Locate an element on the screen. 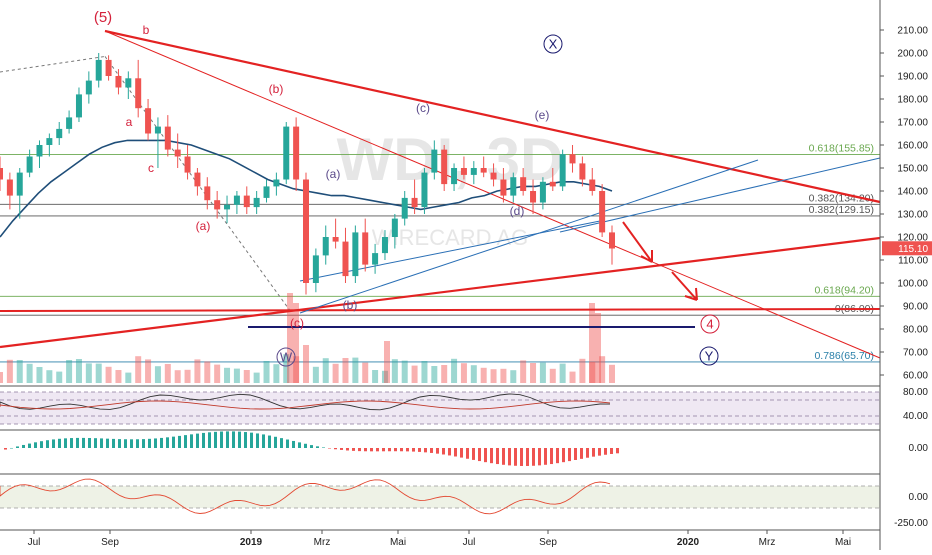 Image resolution: width=932 pixels, height=555 pixels. rsi-tick-label: 40.00 is located at coordinates (915, 416).